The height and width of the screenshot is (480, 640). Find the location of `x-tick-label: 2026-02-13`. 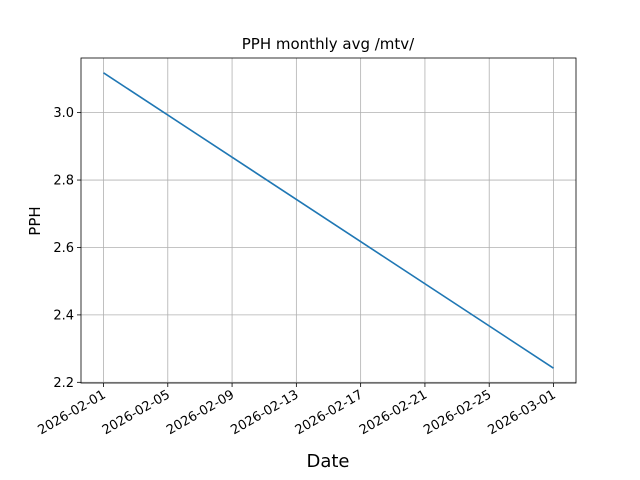

x-tick-label: 2026-02-13 is located at coordinates (264, 412).